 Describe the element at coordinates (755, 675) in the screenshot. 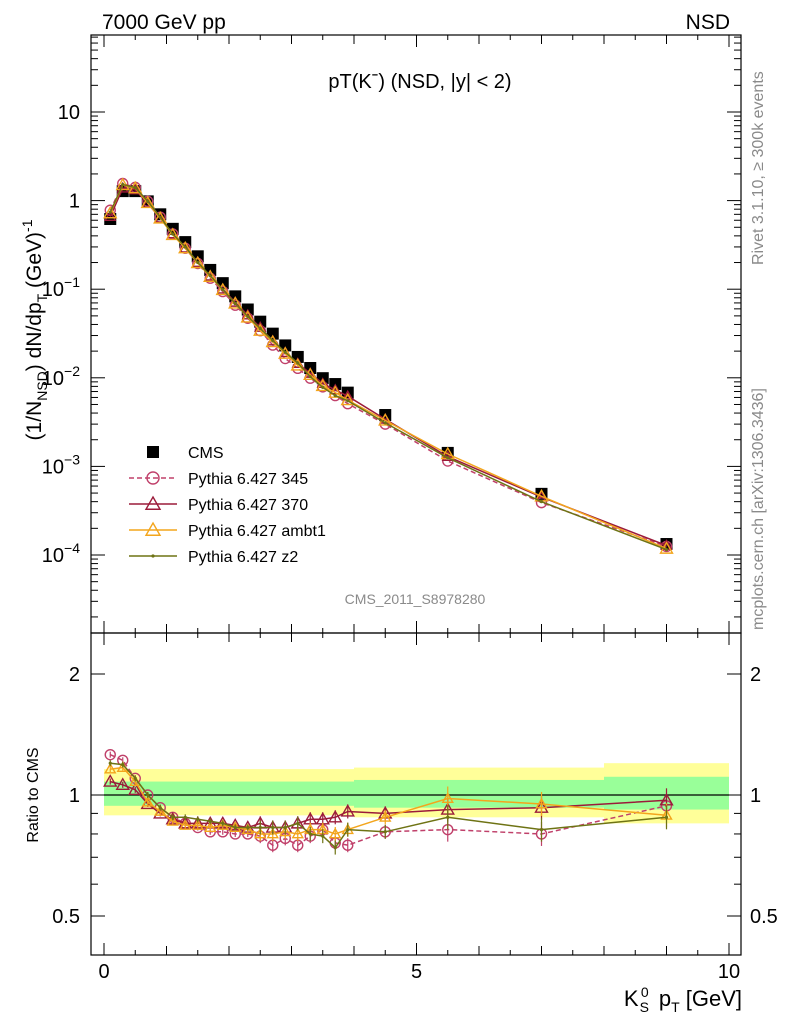

I see `ratio-y-tick-label-right: 2` at that location.